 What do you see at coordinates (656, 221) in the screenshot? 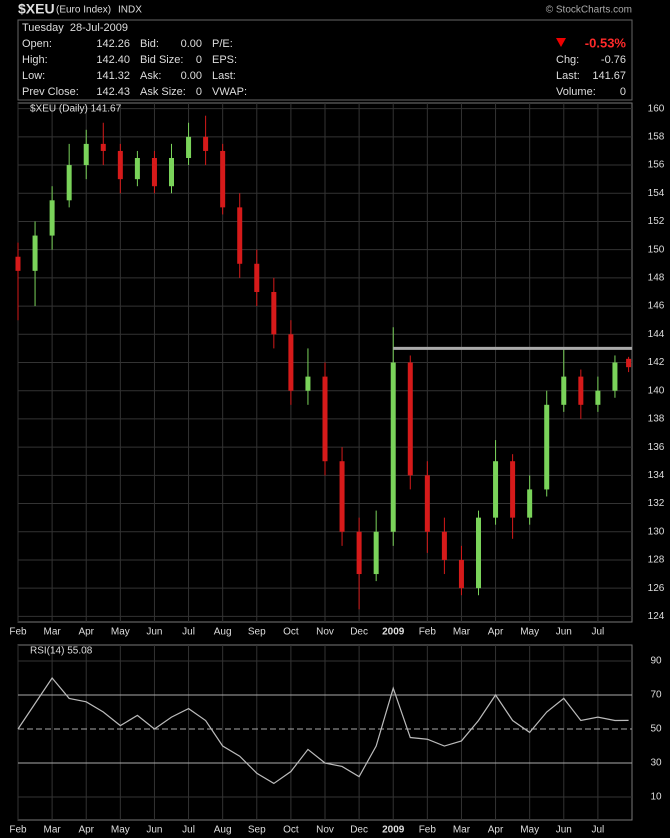
I see `y-tick-label: 152` at bounding box center [656, 221].